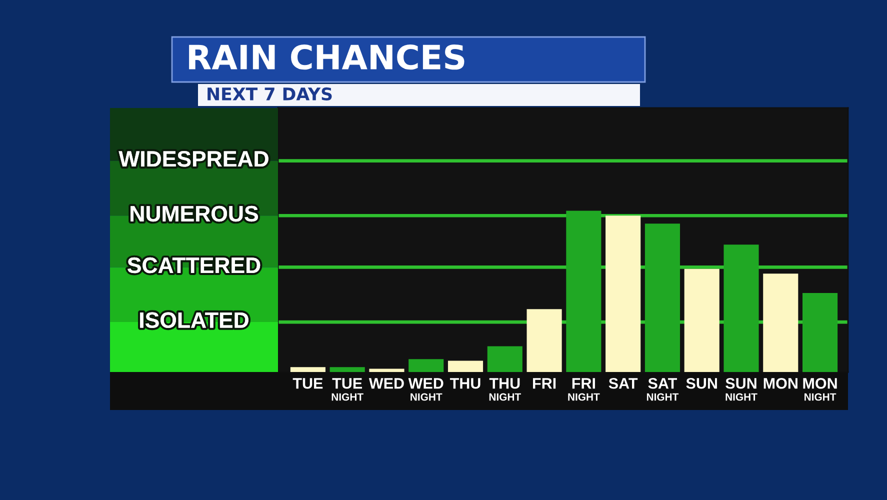  I want to click on category-label: TUE NIGHT, so click(348, 389).